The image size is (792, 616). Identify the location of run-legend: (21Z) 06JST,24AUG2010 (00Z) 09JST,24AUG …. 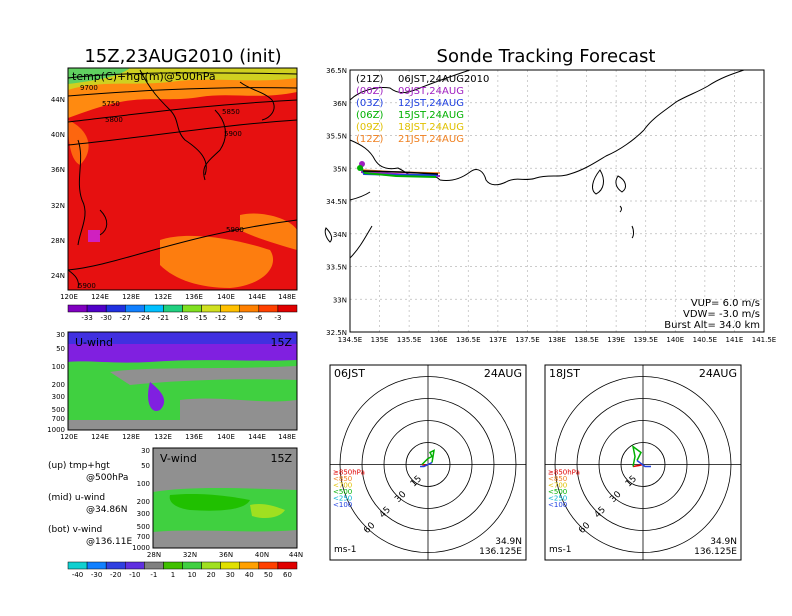
(422, 109).